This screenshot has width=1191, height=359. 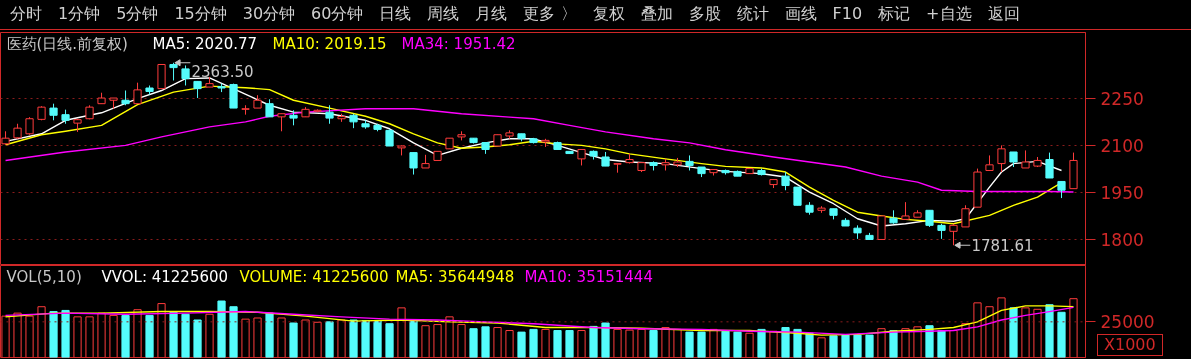 I want to click on text: X1000, so click(x=1130, y=345).